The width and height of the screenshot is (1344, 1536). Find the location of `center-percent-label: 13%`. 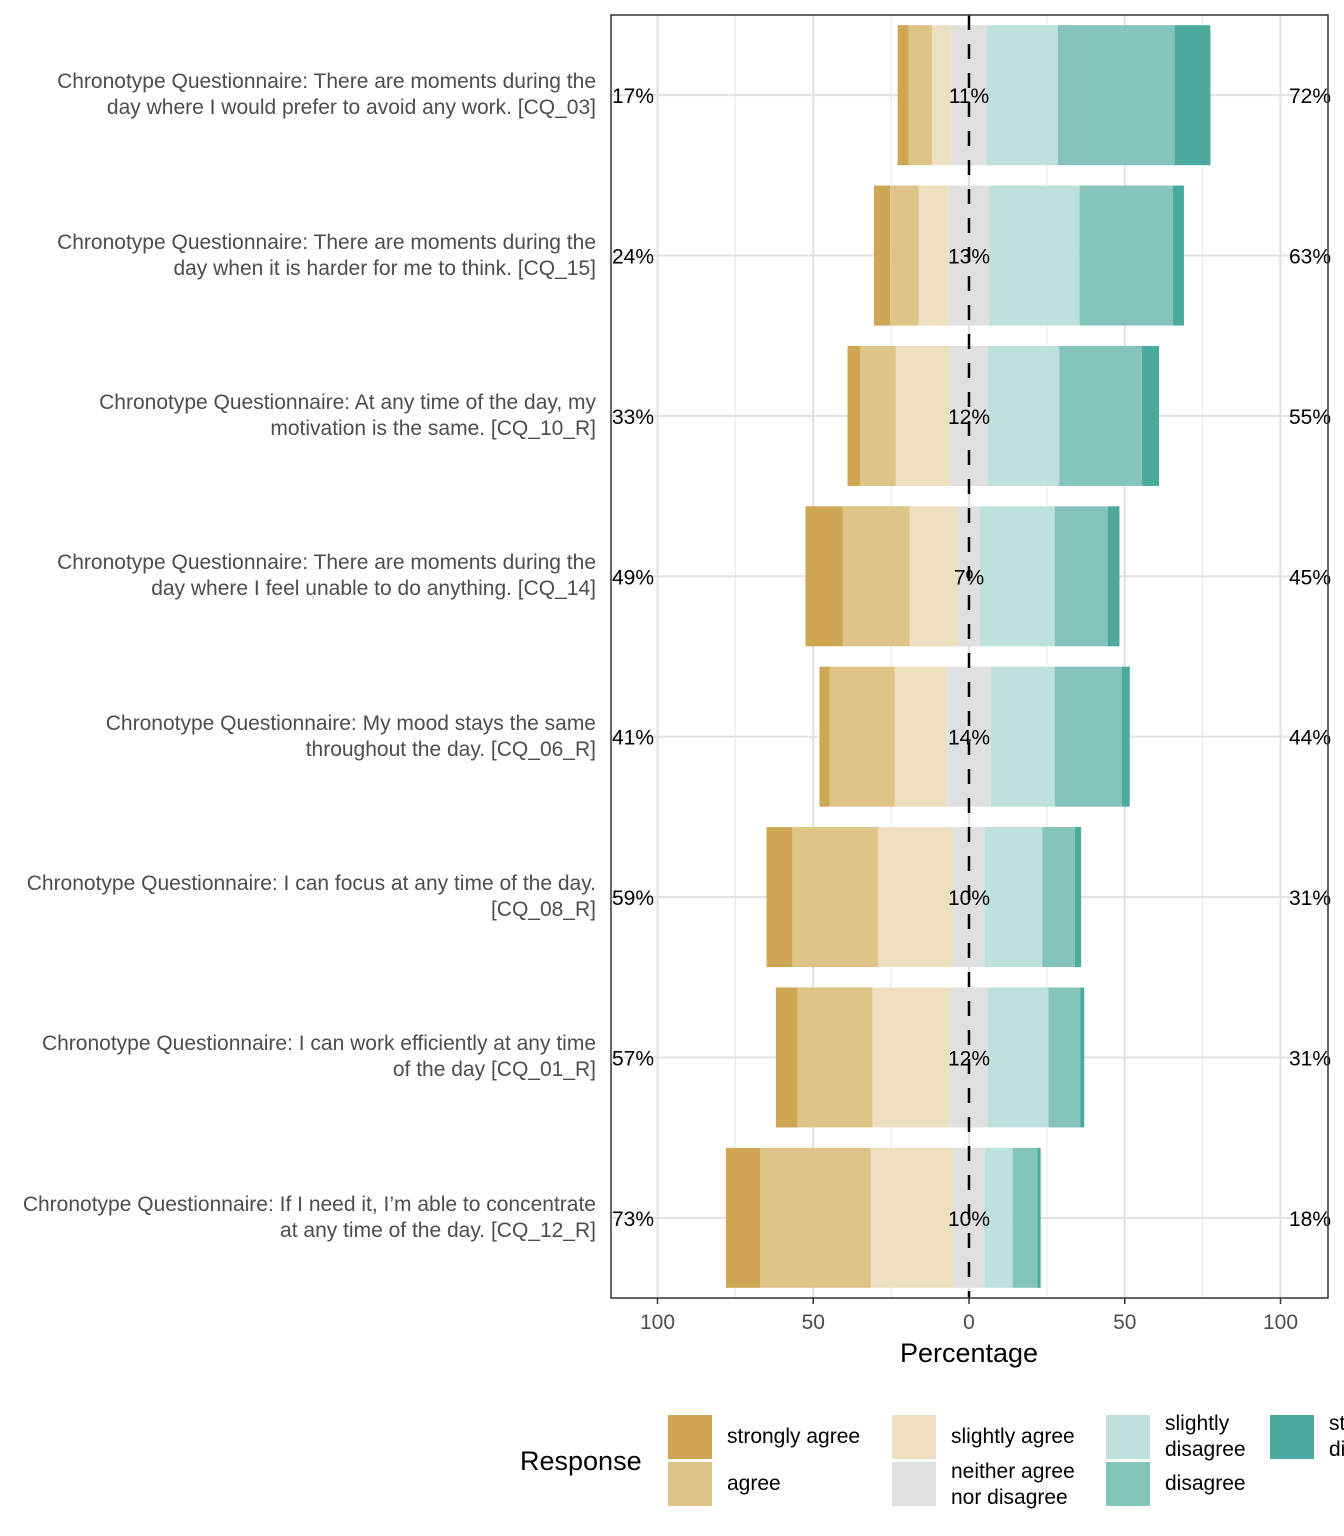

center-percent-label: 13% is located at coordinates (969, 257).